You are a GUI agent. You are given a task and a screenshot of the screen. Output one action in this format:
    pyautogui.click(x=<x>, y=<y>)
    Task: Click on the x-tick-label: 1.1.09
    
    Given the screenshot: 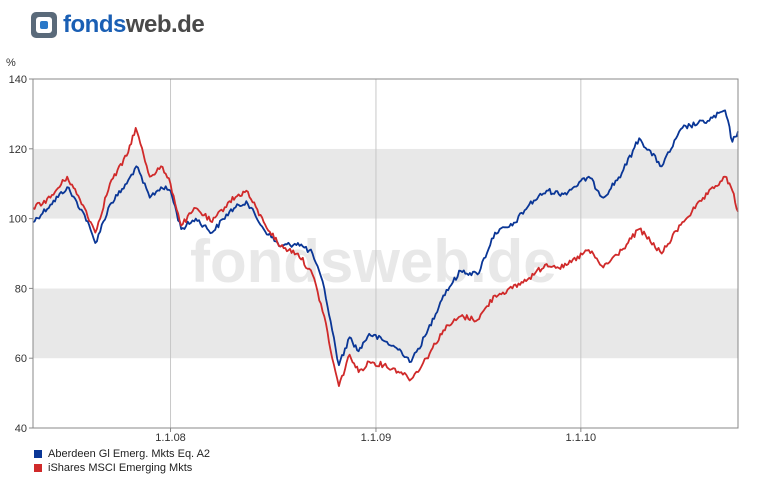 What is the action you would take?
    pyautogui.click(x=376, y=438)
    